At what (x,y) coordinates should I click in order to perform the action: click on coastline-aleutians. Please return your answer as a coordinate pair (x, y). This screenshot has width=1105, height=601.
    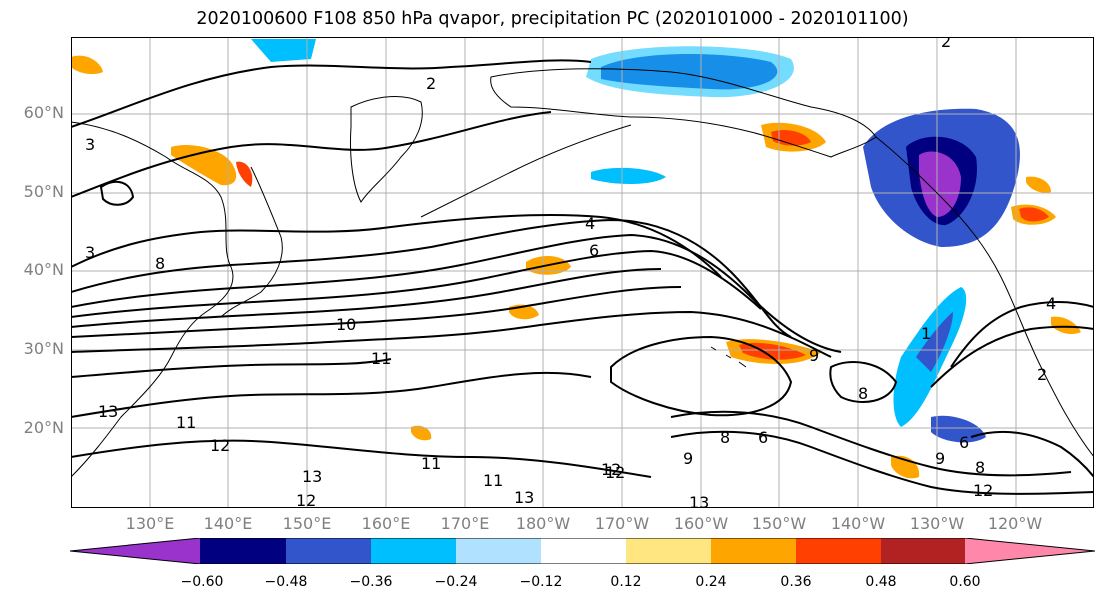
    Looking at the image, I should click on (526, 171).